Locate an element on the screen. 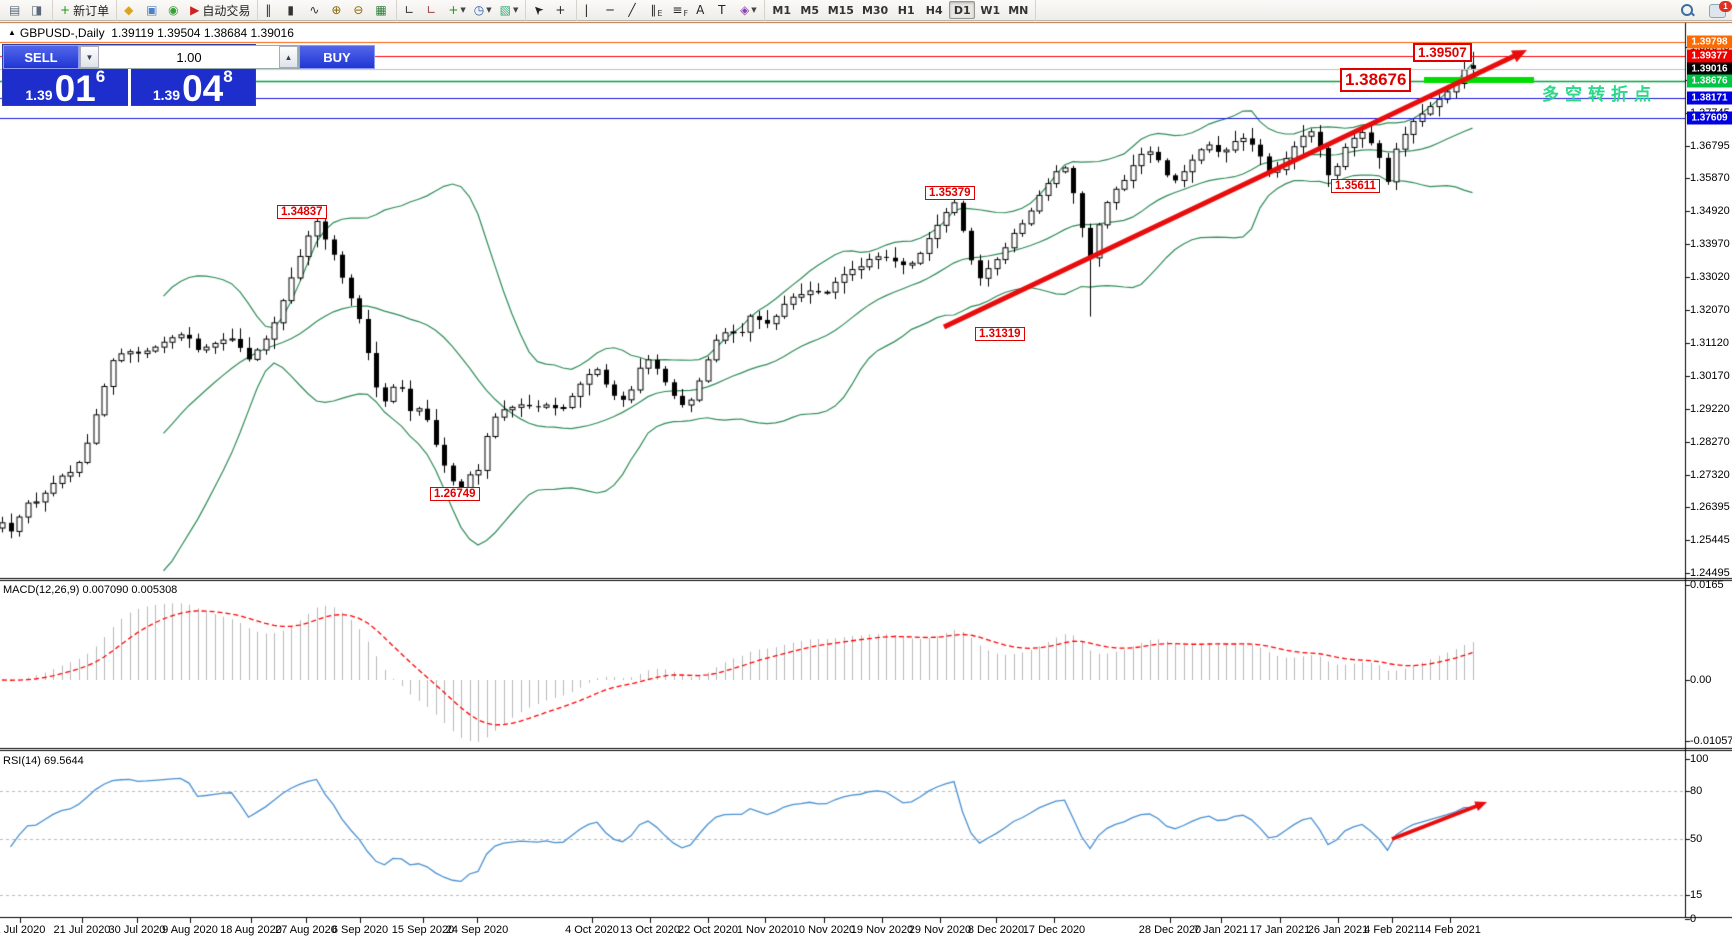 The width and height of the screenshot is (1732, 942). time-axis-label: 30 Jul 2020 is located at coordinates (137, 930).